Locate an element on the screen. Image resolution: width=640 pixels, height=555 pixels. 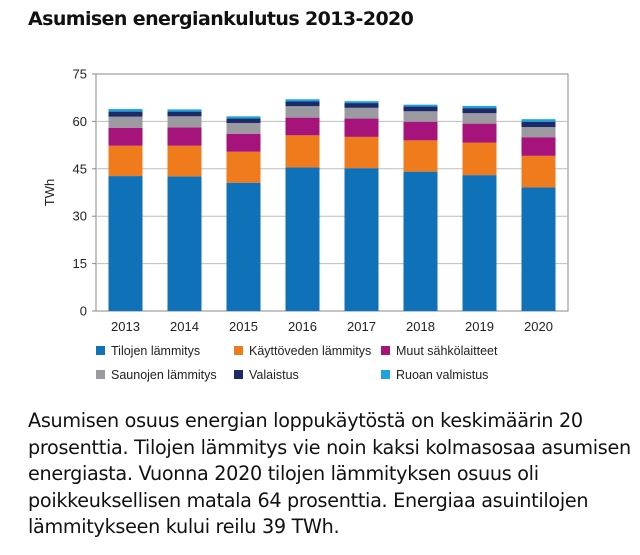
x-tick-label: 2016 is located at coordinates (302, 326).